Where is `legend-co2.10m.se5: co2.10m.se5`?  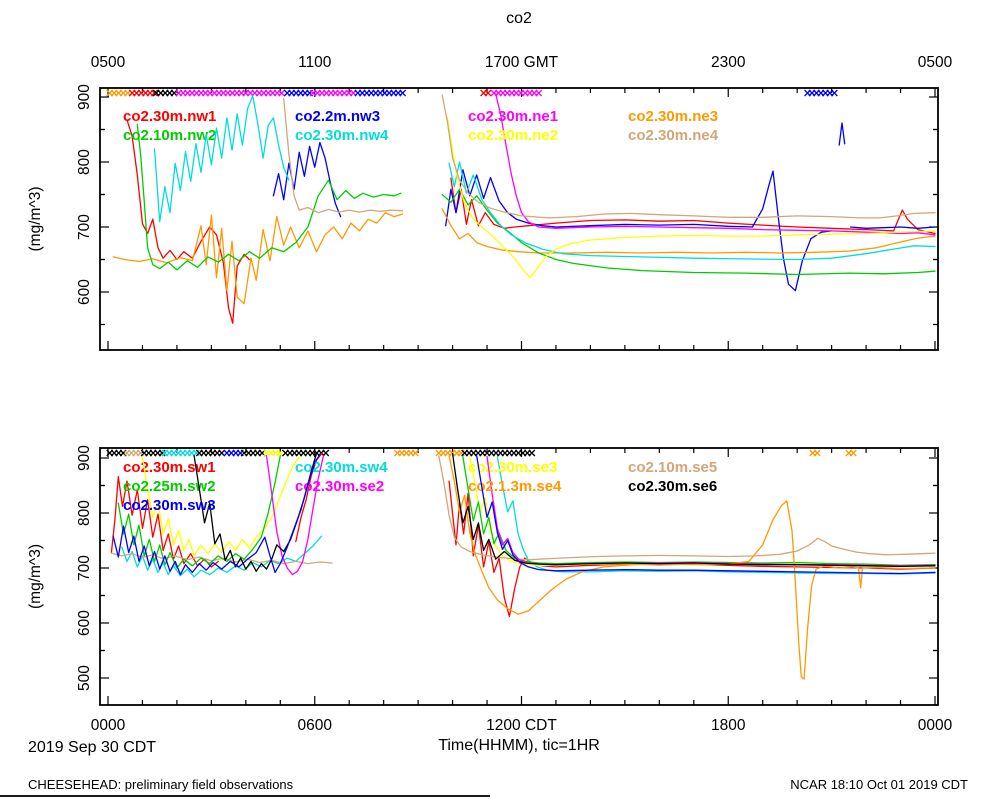 legend-co2.10m.se5: co2.10m.se5 is located at coordinates (672, 467).